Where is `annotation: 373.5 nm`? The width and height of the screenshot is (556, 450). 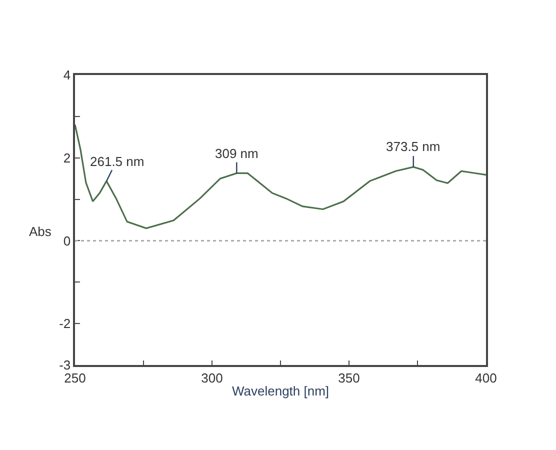
annotation: 373.5 nm is located at coordinates (413, 146).